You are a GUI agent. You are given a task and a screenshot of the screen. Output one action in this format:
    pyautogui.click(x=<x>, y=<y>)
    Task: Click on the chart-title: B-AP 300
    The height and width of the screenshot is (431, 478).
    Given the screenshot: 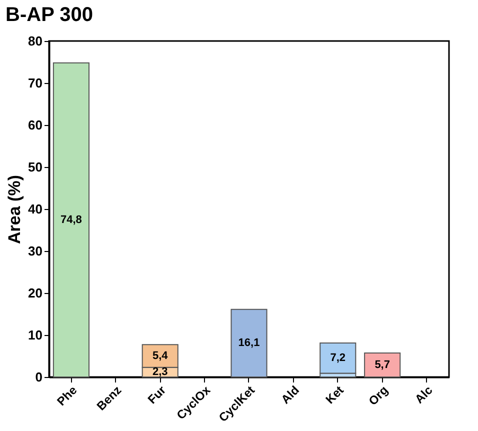 What is the action you would take?
    pyautogui.click(x=49, y=15)
    